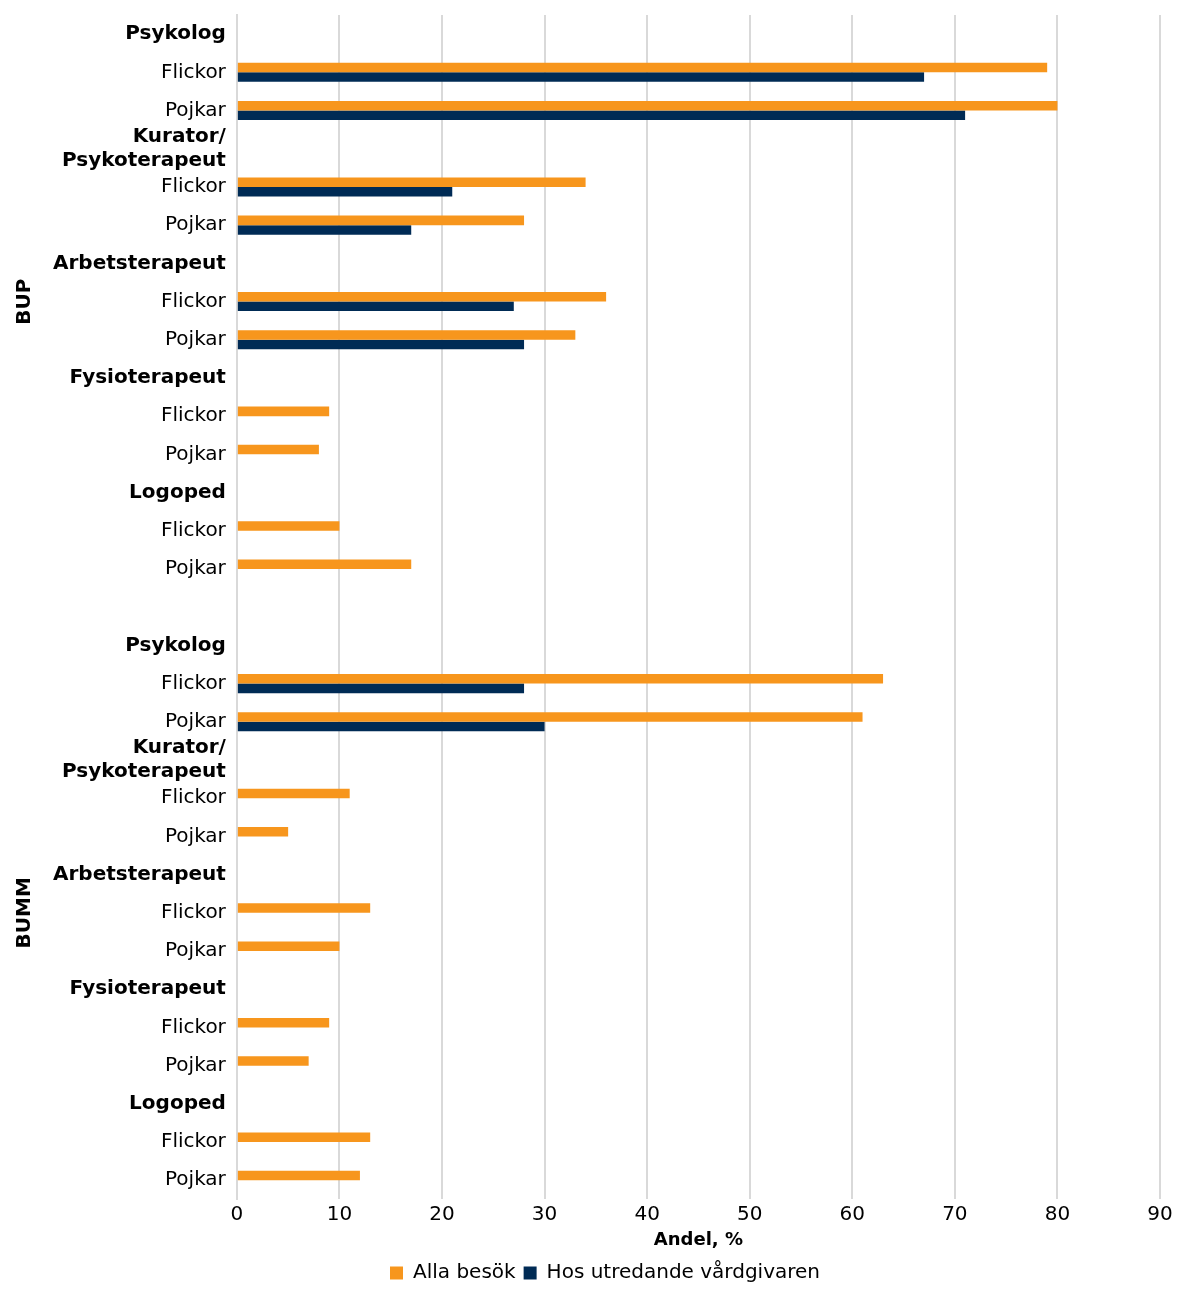 This screenshot has width=1180, height=1293. I want to click on x-tick-label: 90, so click(1160, 1212).